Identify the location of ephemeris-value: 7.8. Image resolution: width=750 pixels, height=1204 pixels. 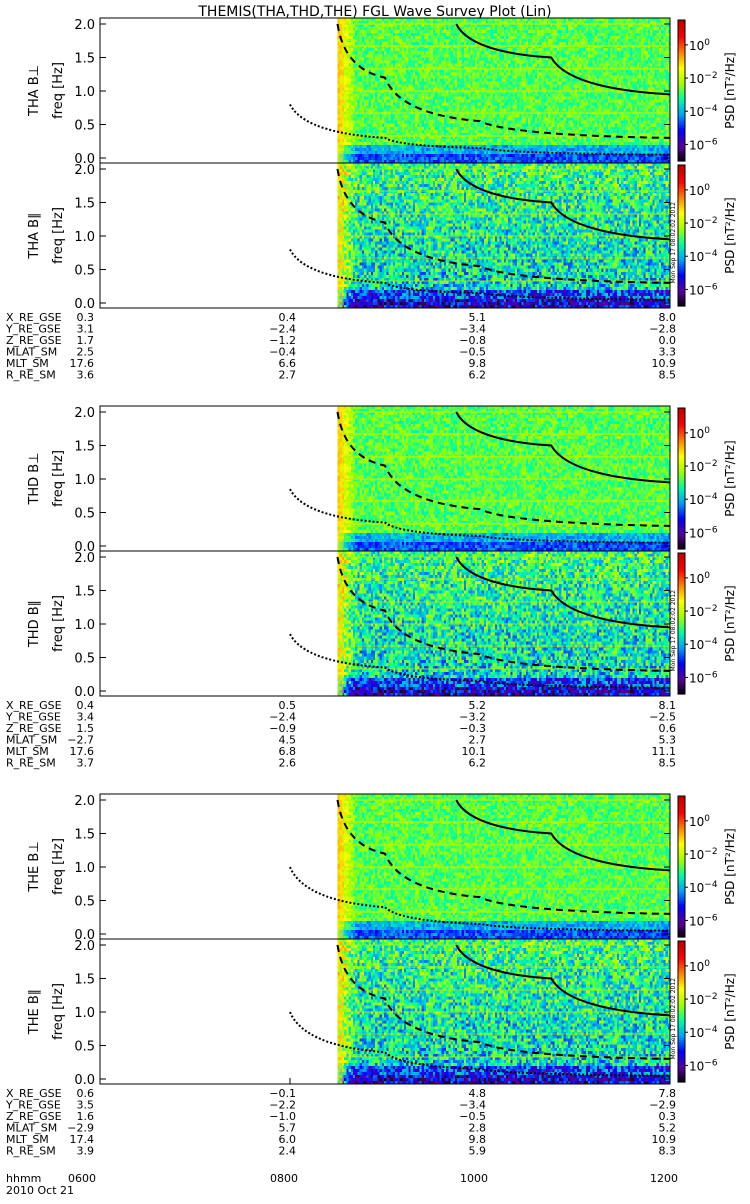
(668, 1093).